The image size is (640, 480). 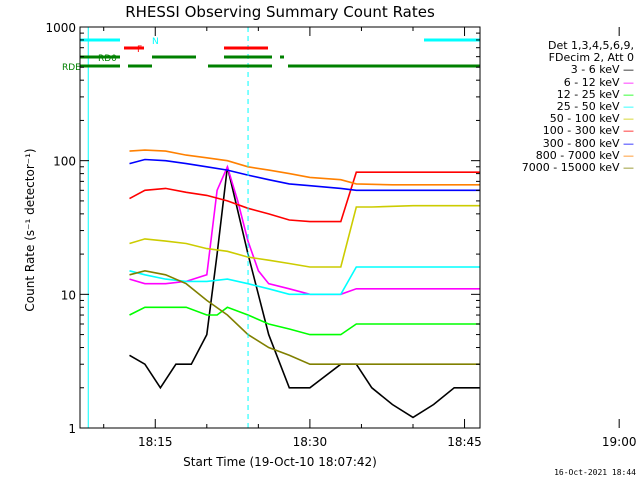 I want to click on y-tick-label: 100, so click(x=64, y=162).